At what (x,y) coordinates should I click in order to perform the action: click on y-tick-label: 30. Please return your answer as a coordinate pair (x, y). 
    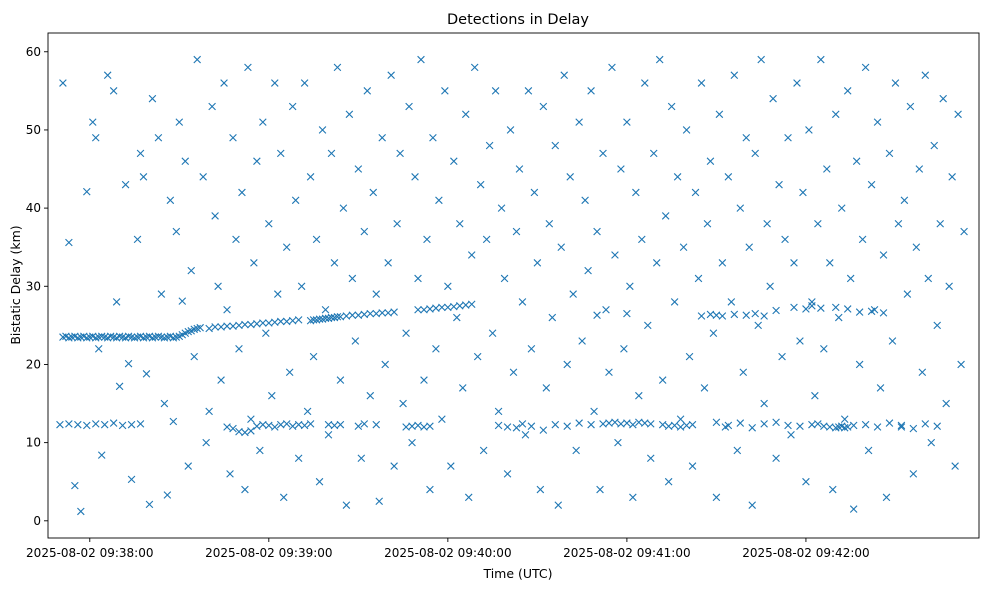
    Looking at the image, I should click on (33, 286).